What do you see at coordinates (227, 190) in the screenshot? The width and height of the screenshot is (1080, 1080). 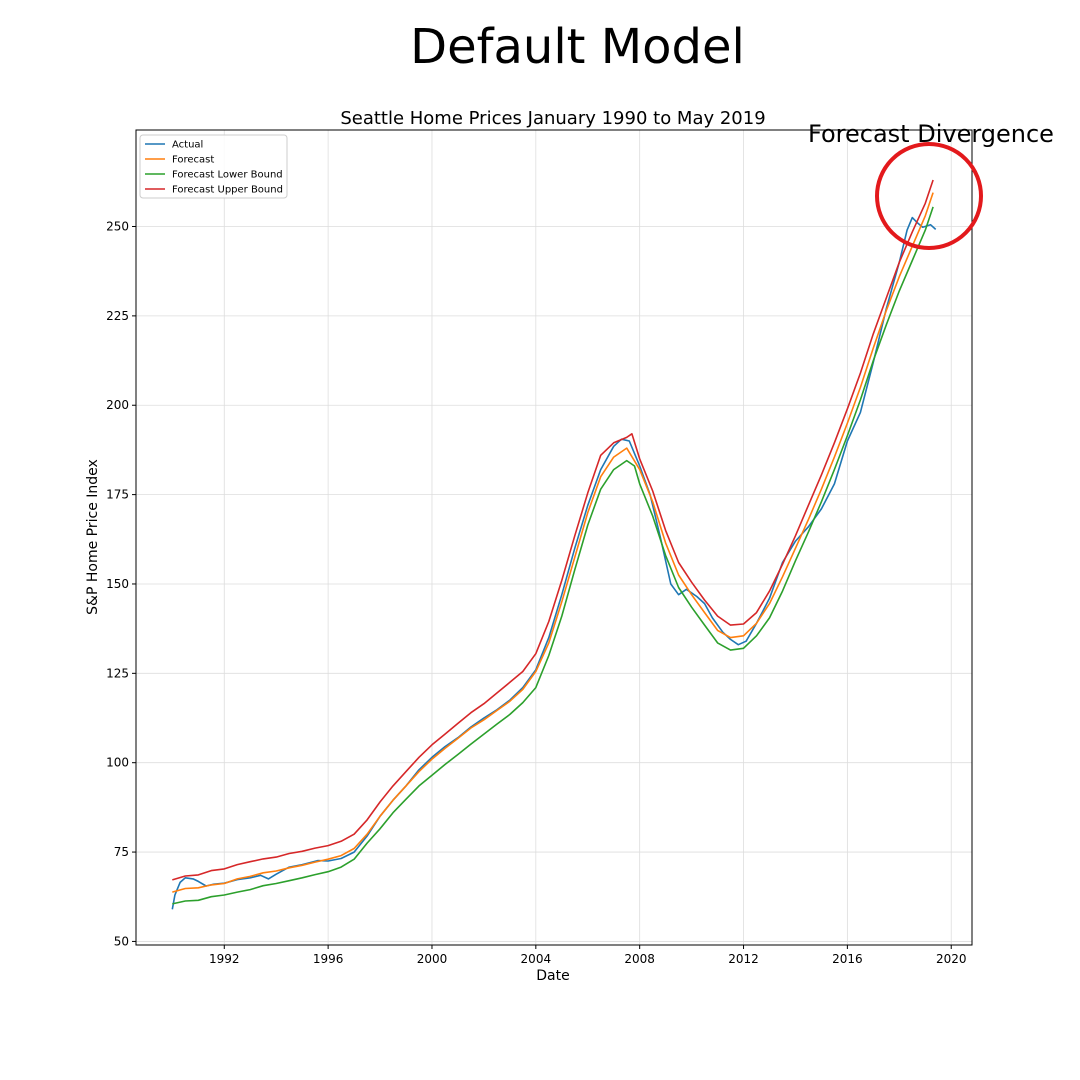 I see `legend-label: Forecast Upper Bound` at bounding box center [227, 190].